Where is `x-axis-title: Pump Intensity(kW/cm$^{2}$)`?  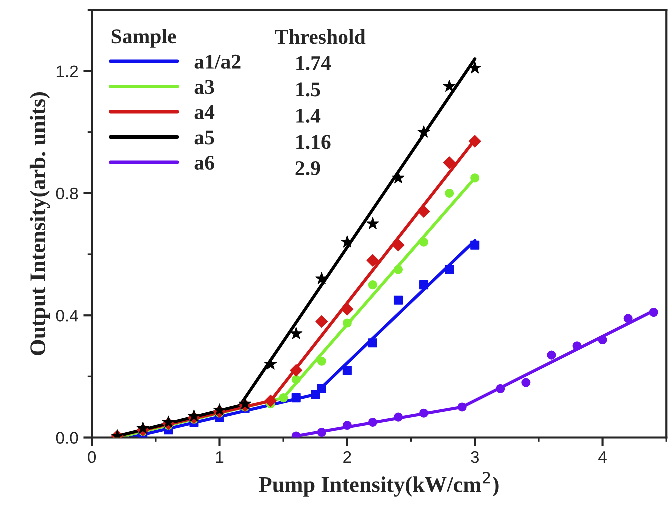
x-axis-title: Pump Intensity(kW/cm$^{2}$) is located at coordinates (379, 484).